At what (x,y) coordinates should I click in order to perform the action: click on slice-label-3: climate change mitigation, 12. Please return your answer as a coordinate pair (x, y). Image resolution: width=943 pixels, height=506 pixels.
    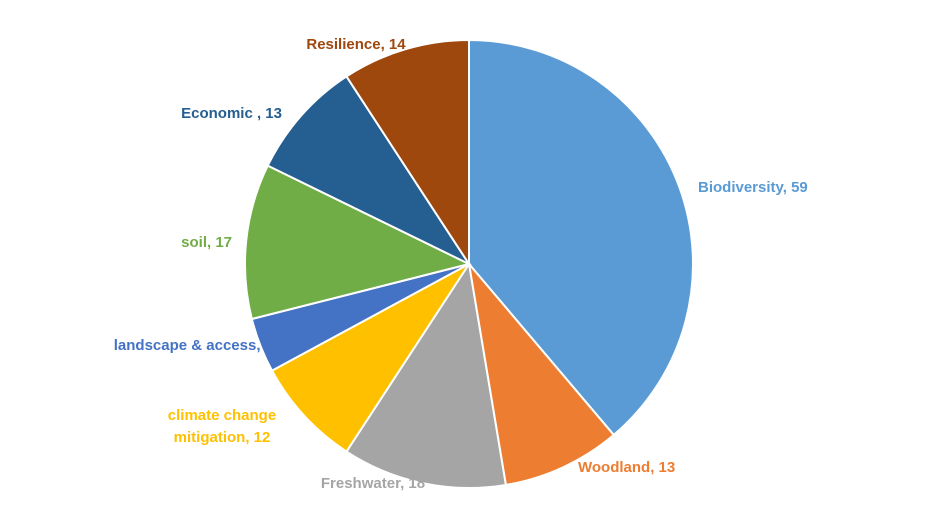
    Looking at the image, I should click on (222, 426).